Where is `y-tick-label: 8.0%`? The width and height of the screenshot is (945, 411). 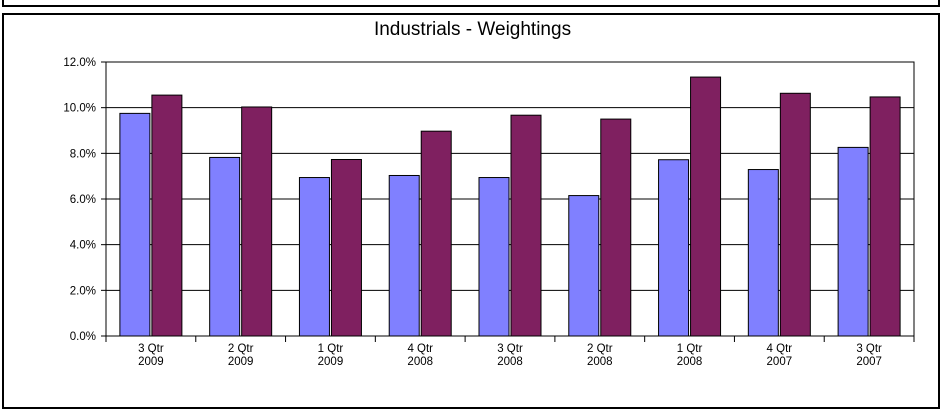 y-tick-label: 8.0% is located at coordinates (83, 154).